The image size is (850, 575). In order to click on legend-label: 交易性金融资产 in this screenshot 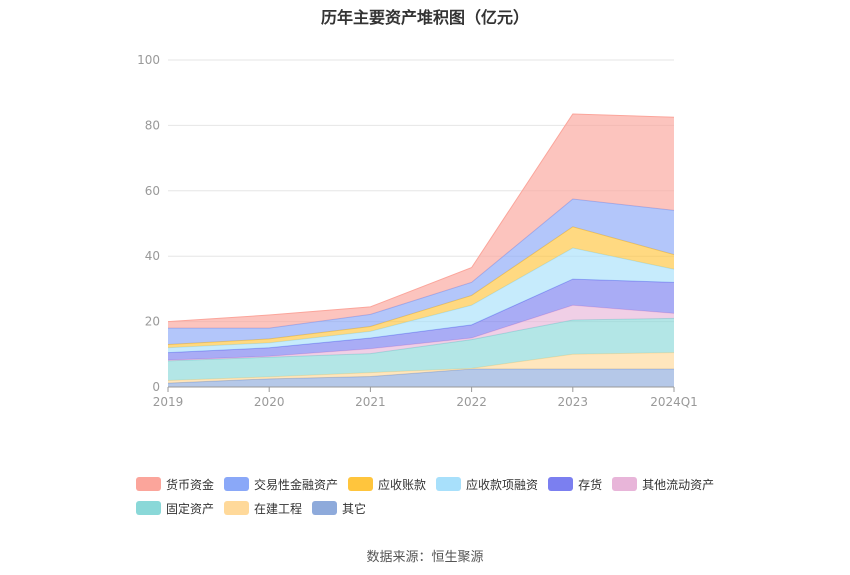, I will do `click(296, 484)`.